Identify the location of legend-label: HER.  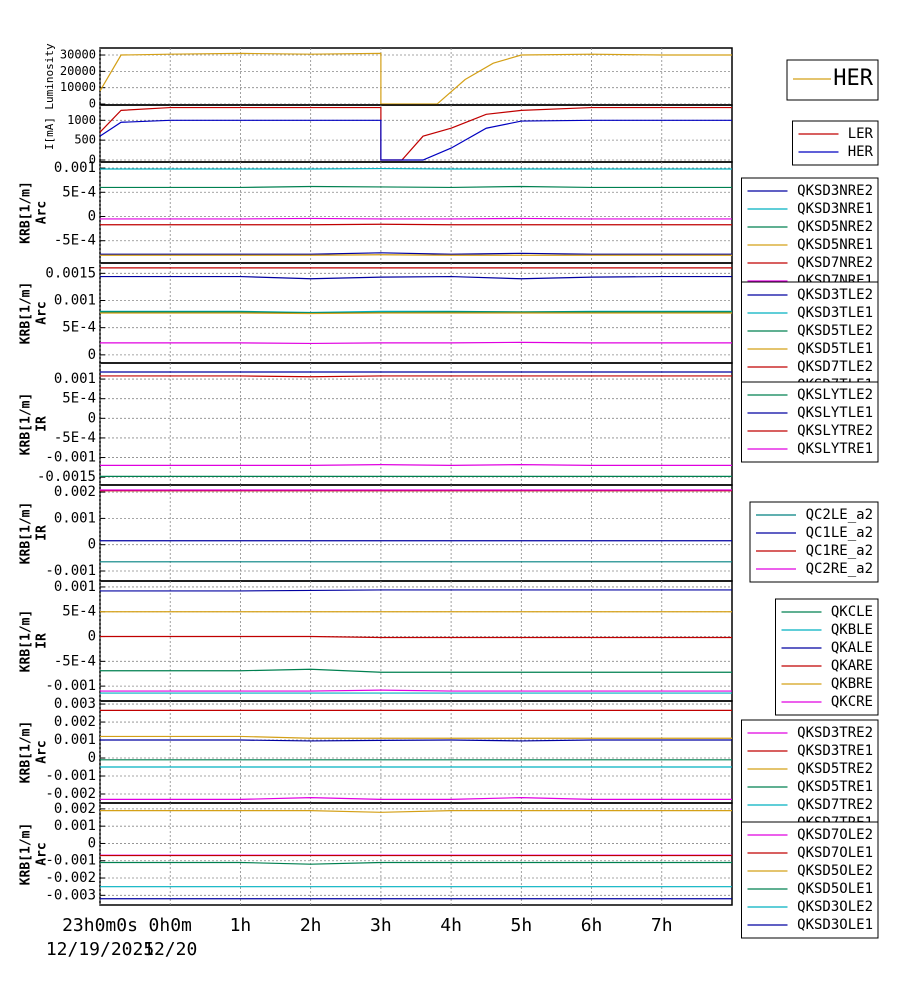
(861, 152).